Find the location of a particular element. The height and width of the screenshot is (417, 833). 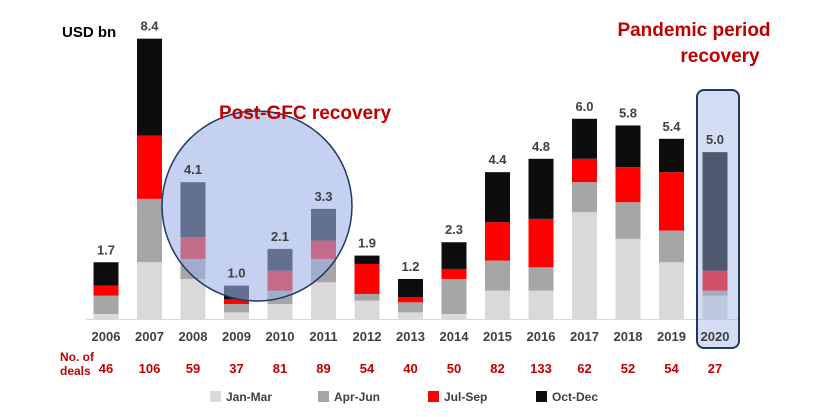

bar-2012-jul-sep is located at coordinates (367, 278).